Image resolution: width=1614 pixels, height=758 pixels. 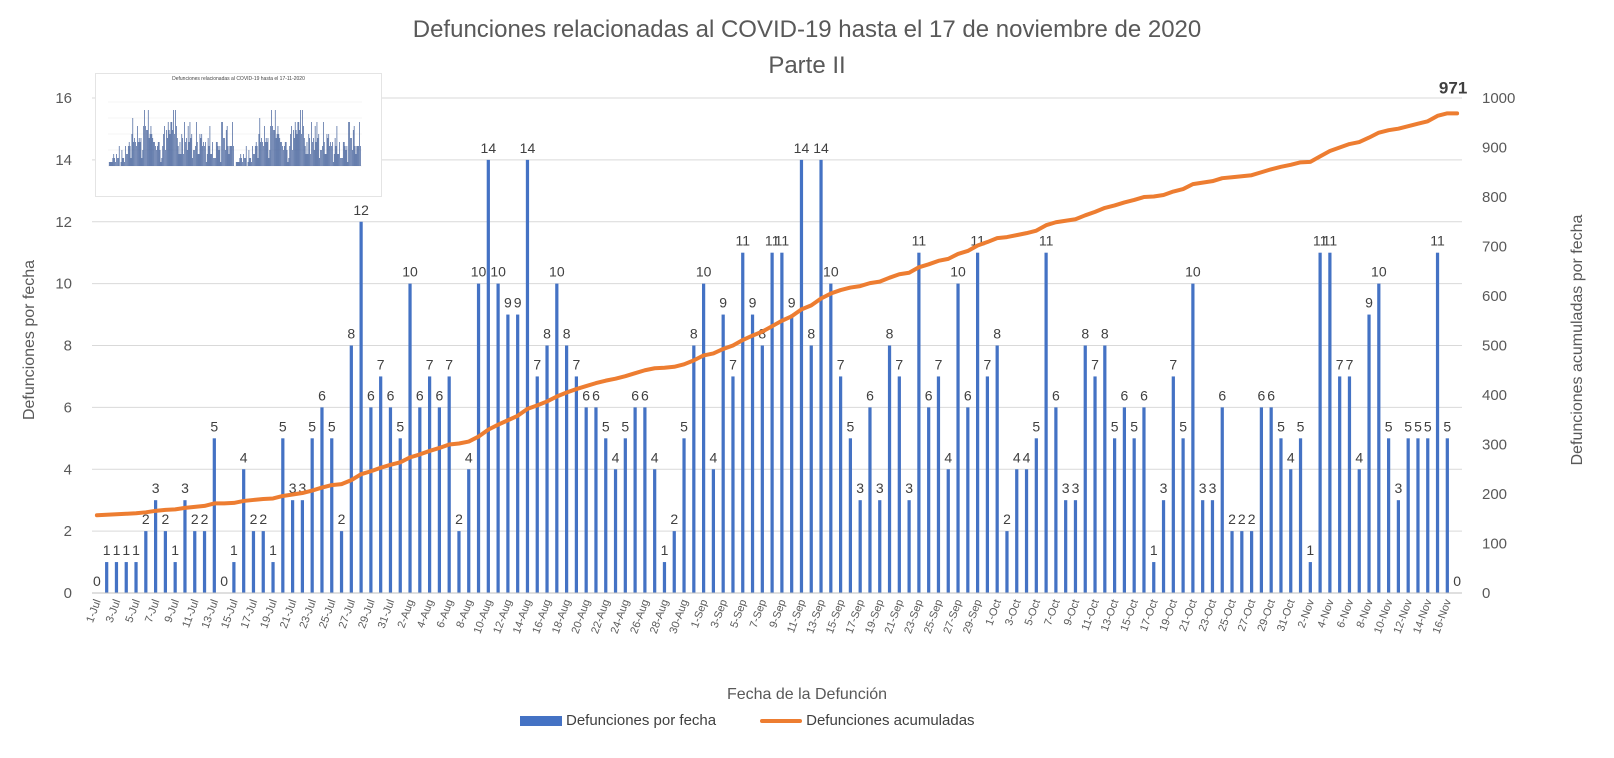 I want to click on x-tick-label: 25-Jul, so click(x=328, y=614).